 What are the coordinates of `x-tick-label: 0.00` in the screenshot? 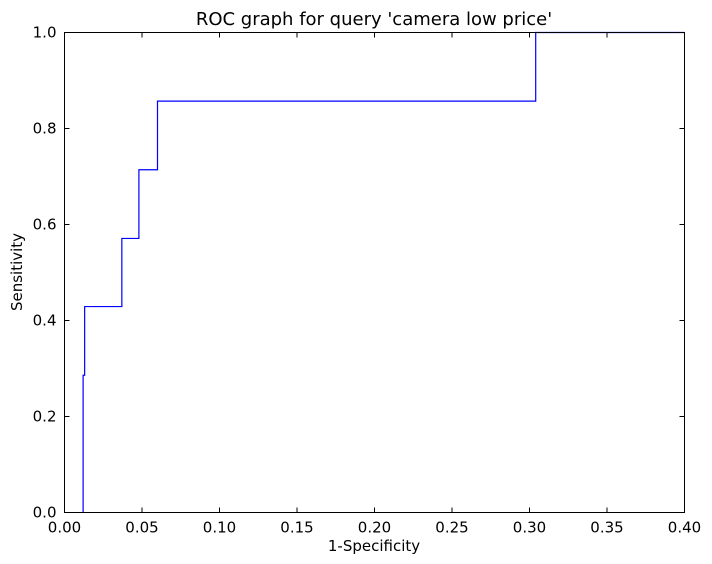 It's located at (64, 528).